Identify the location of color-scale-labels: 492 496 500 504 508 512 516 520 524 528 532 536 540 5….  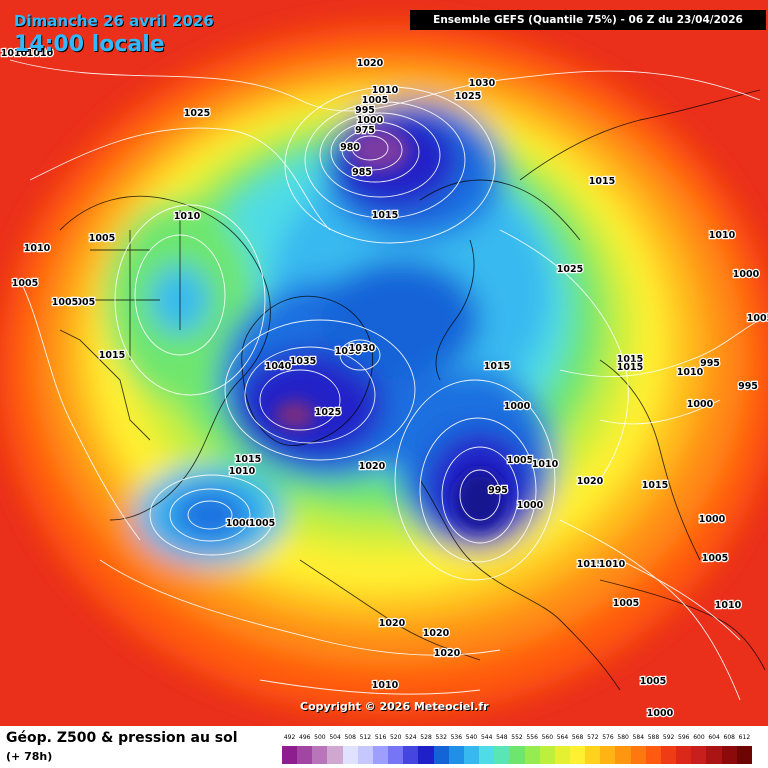
(517, 739).